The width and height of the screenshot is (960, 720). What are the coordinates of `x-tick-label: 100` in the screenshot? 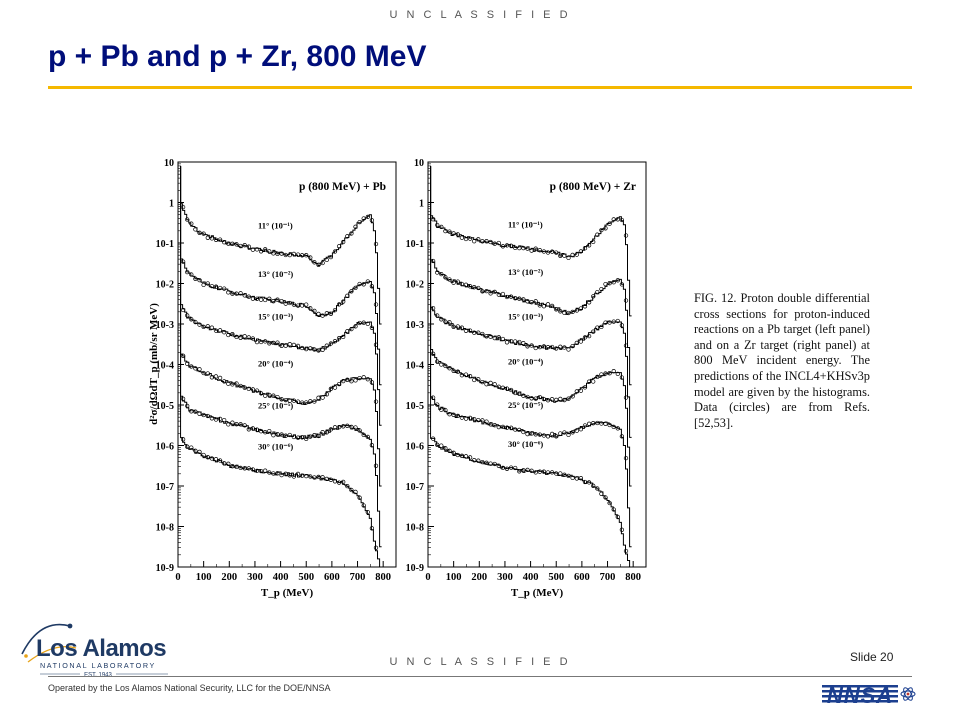 It's located at (204, 577).